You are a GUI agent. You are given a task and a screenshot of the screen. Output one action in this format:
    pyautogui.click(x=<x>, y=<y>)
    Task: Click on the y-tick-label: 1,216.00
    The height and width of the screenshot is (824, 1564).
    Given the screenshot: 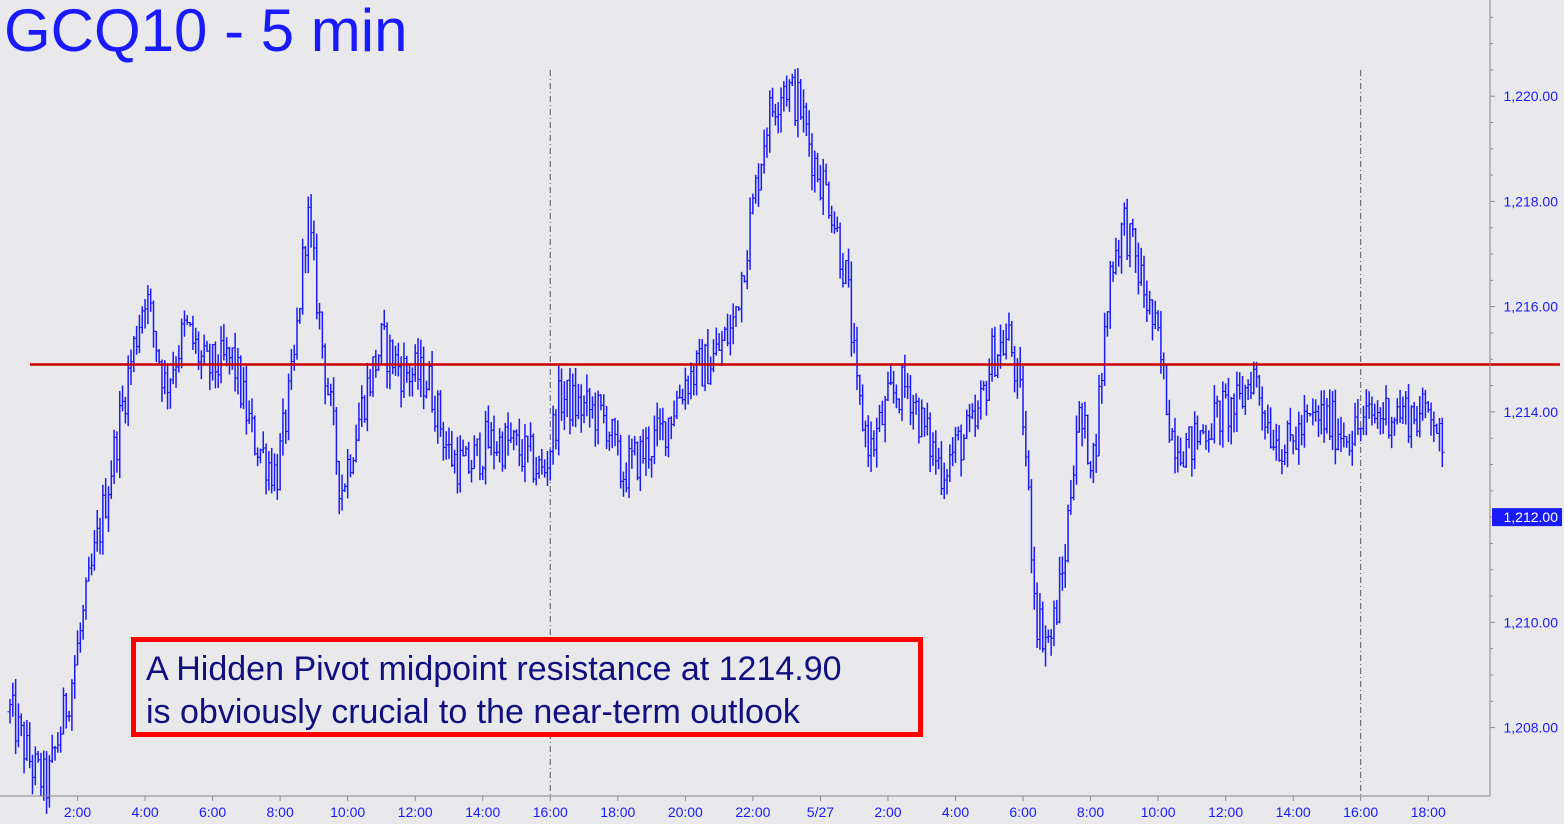 What is the action you would take?
    pyautogui.click(x=1531, y=307)
    